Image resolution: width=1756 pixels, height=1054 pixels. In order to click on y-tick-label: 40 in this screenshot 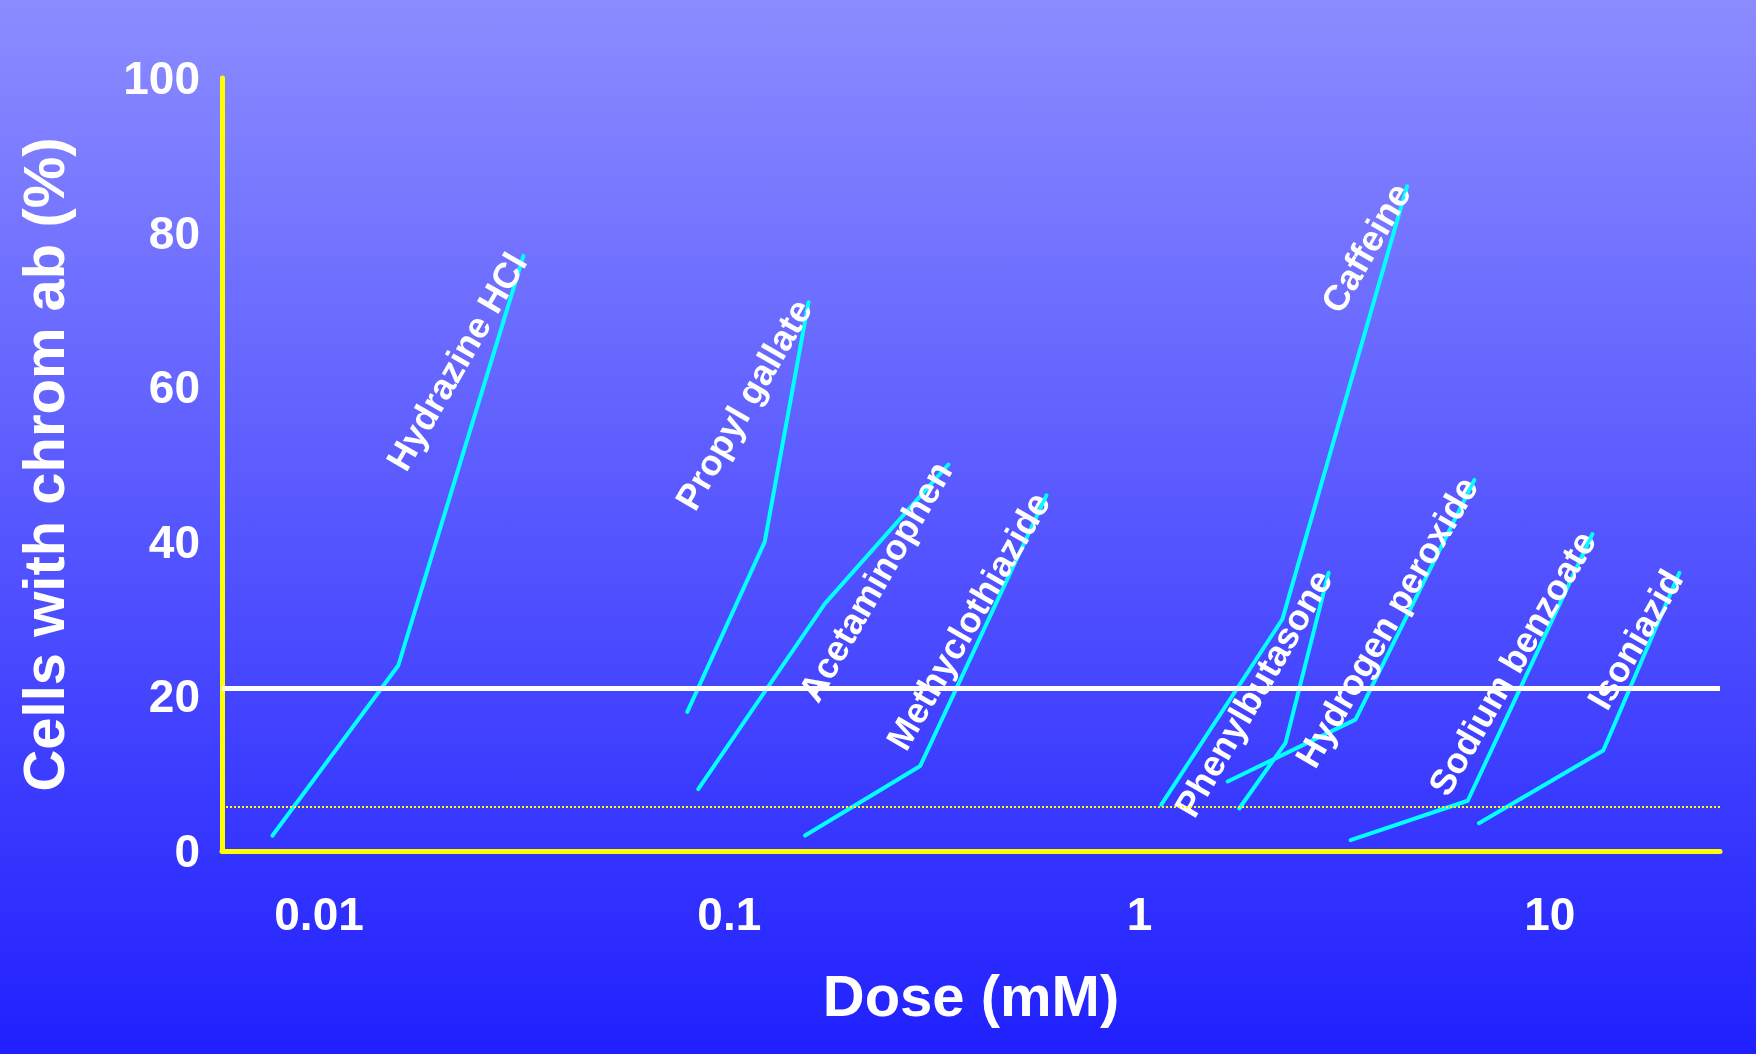, I will do `click(174, 541)`.